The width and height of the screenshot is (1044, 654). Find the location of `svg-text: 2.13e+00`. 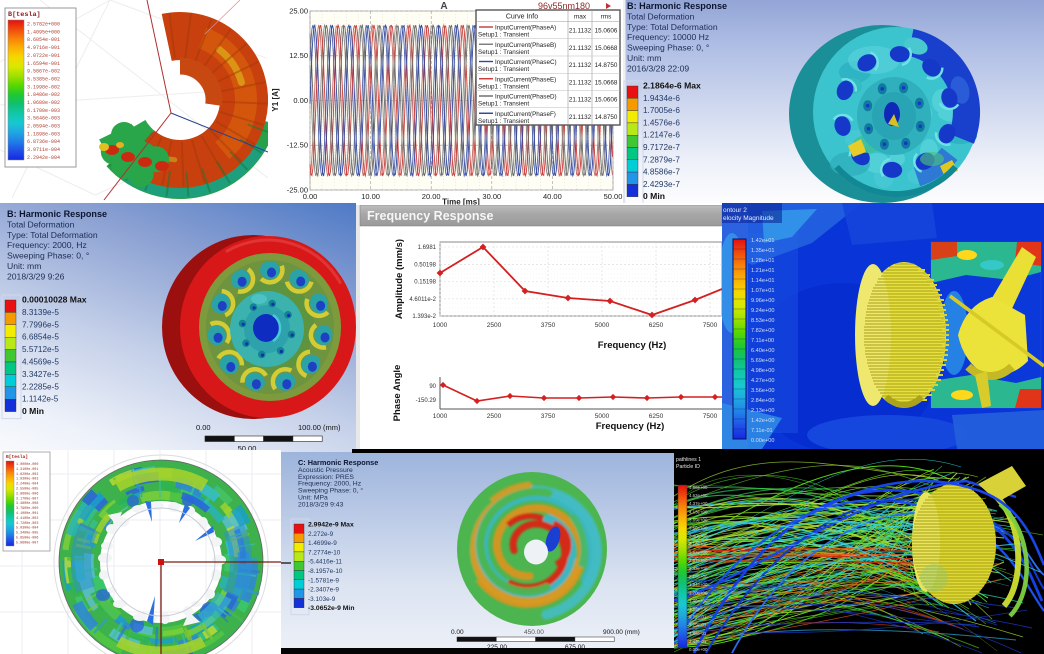

svg-text: 2.13e+00 is located at coordinates (763, 411).